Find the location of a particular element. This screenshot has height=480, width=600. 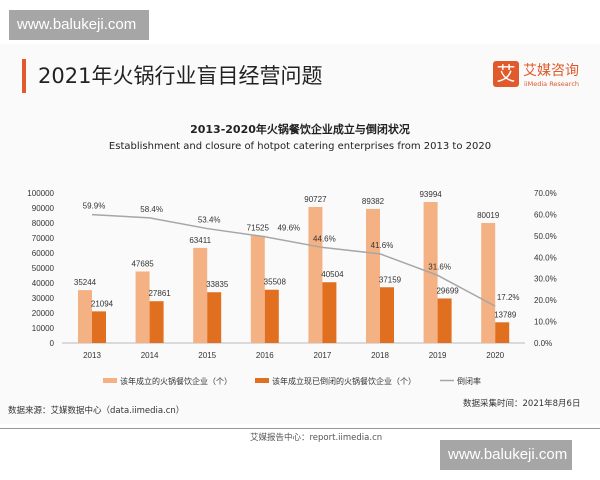

y-tick-label: 40000 is located at coordinates (43, 283).